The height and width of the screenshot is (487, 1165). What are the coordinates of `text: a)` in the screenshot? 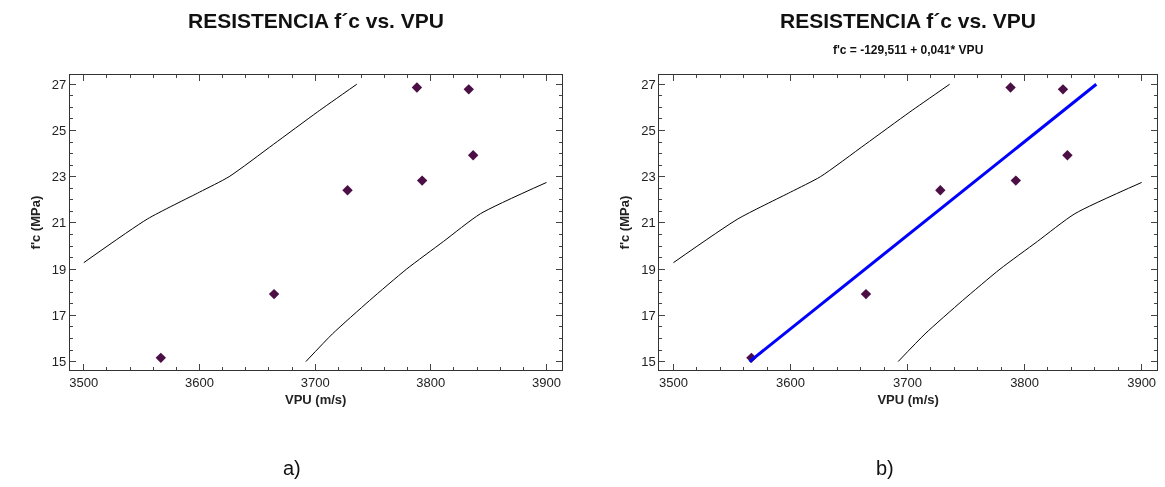 It's located at (292, 468).